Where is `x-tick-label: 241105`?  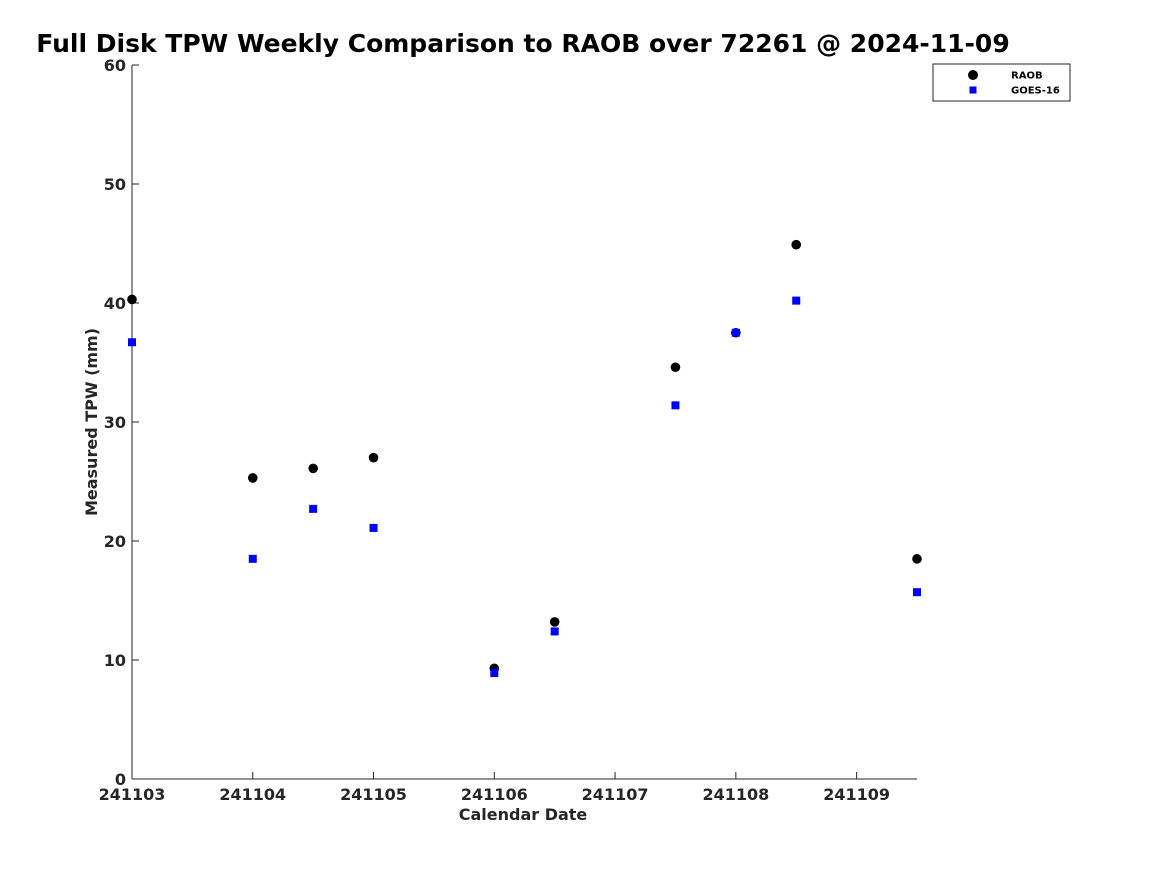 x-tick-label: 241105 is located at coordinates (373, 794).